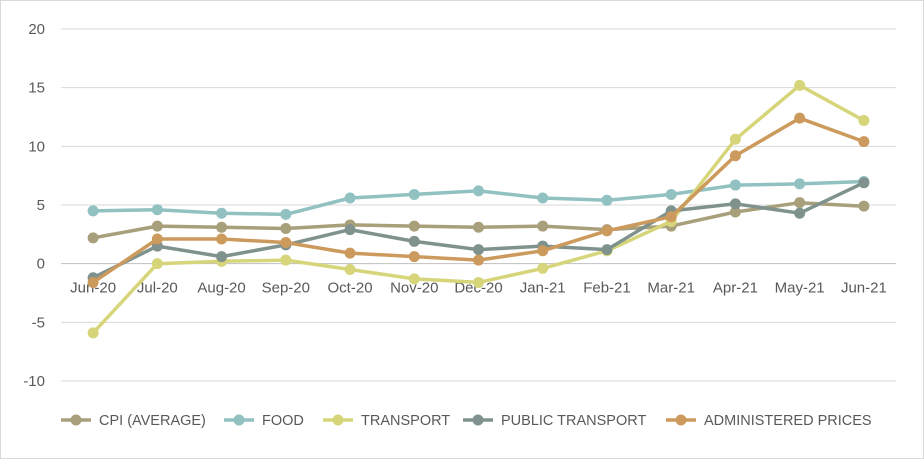 This screenshot has height=459, width=924. I want to click on series-food, so click(478, 198).